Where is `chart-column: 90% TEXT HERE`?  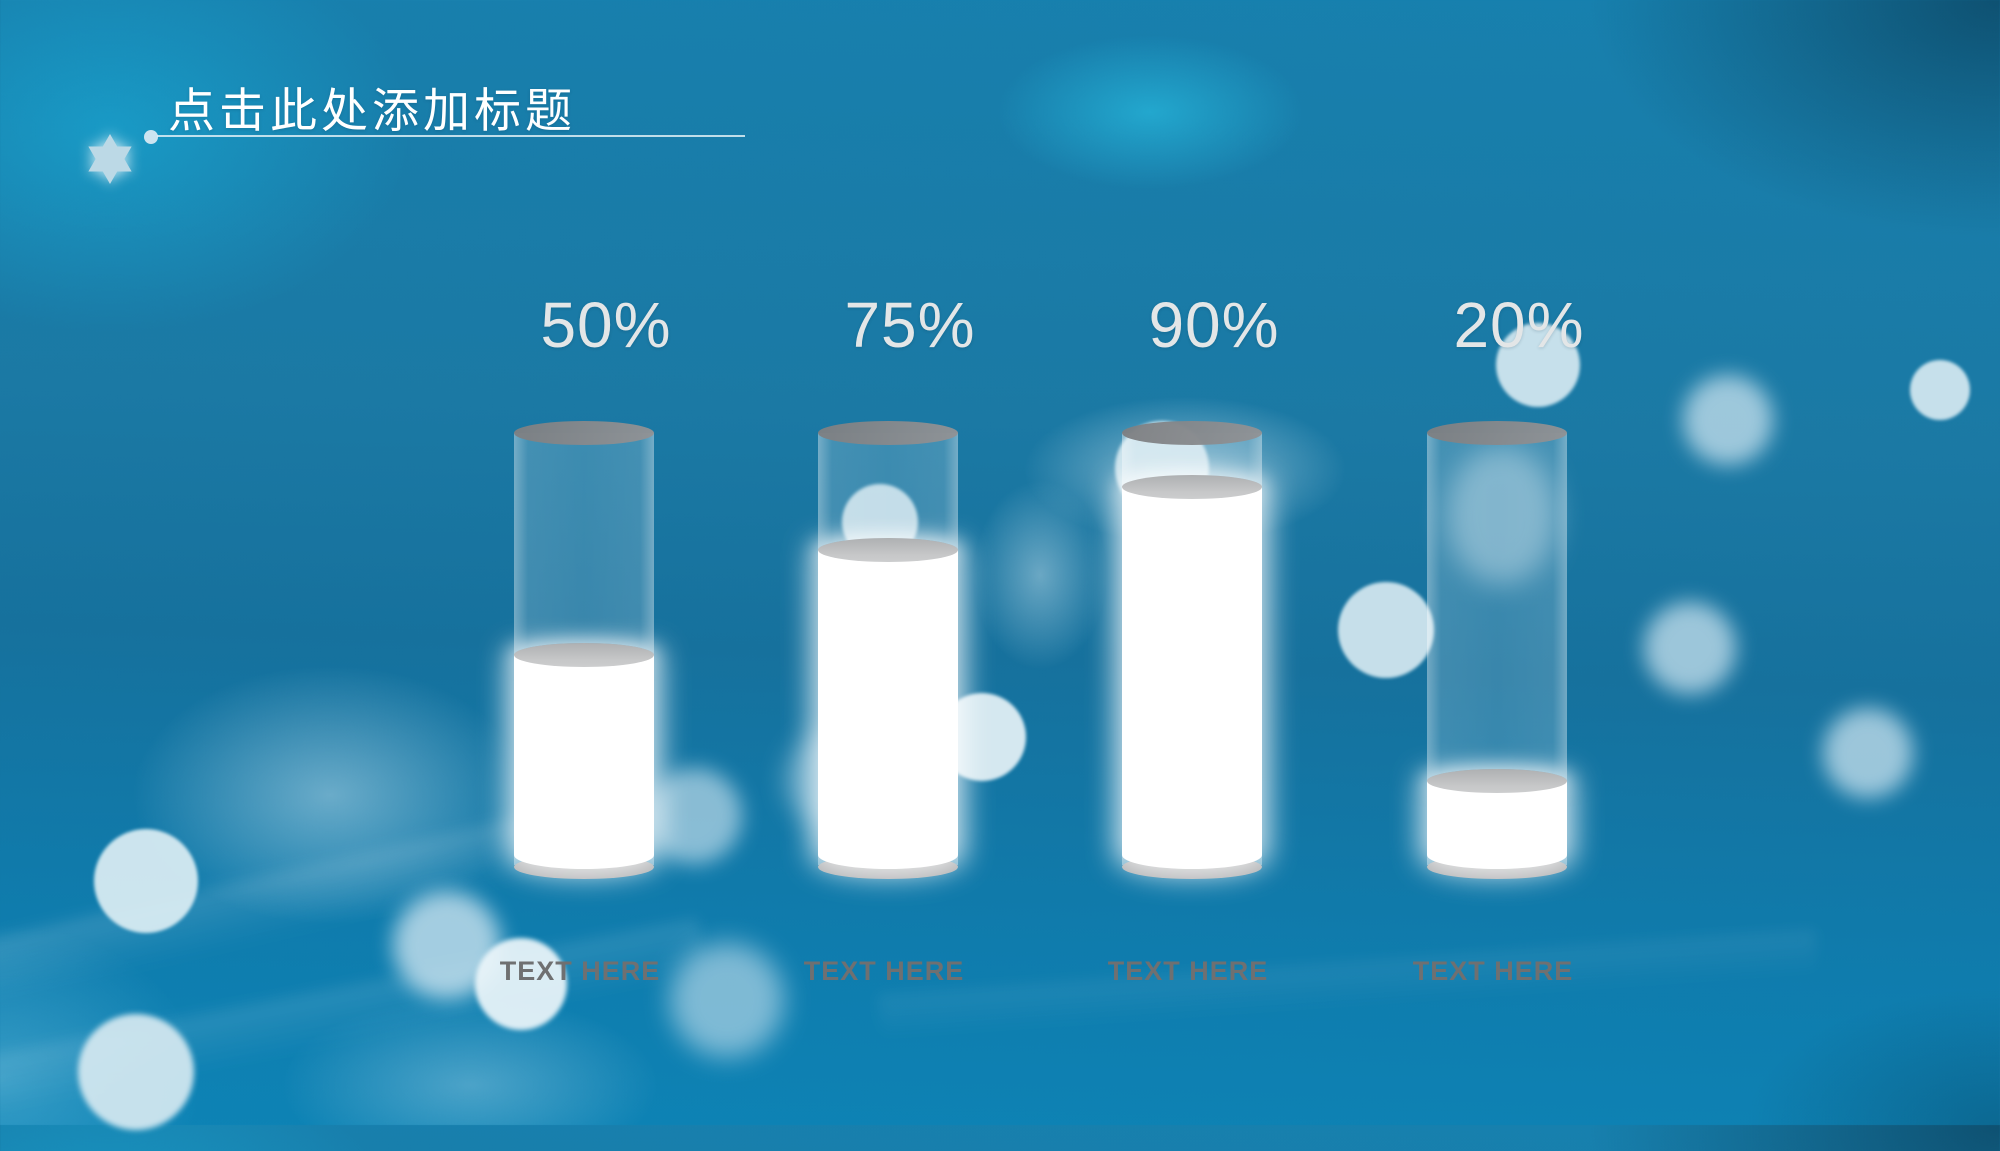 chart-column: 90% TEXT HERE is located at coordinates (1193, 562).